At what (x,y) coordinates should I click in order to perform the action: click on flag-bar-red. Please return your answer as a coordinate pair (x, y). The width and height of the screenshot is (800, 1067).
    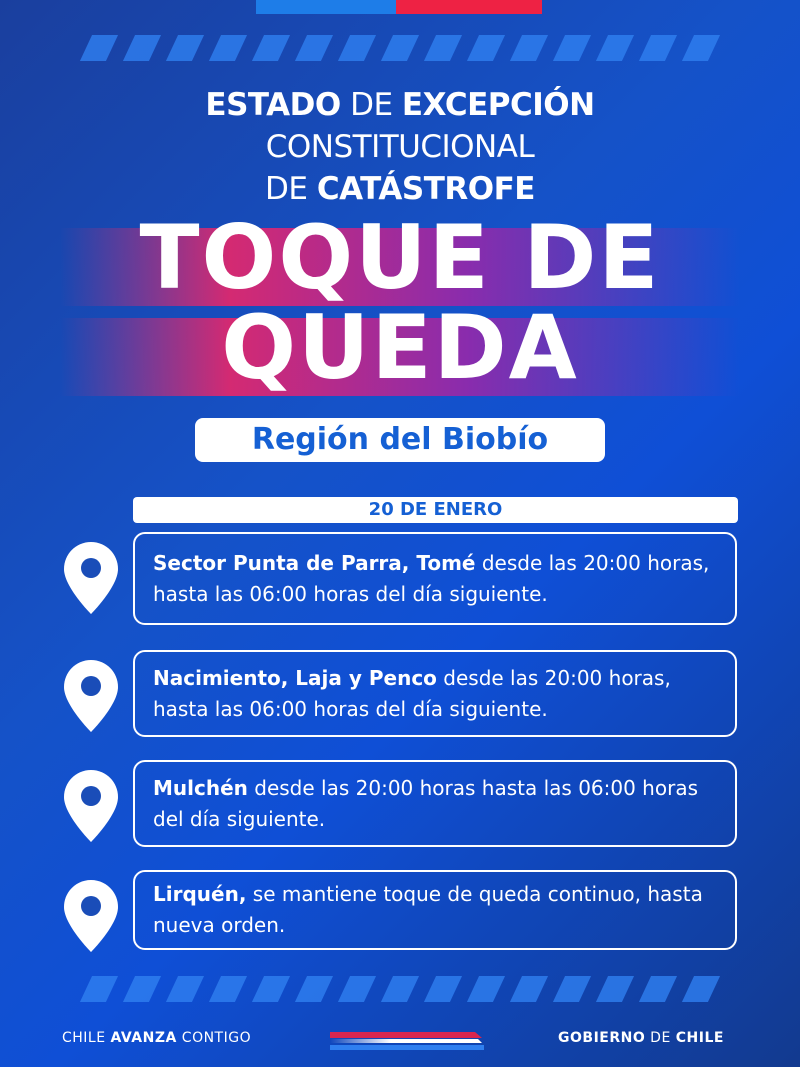
    Looking at the image, I should click on (469, 7).